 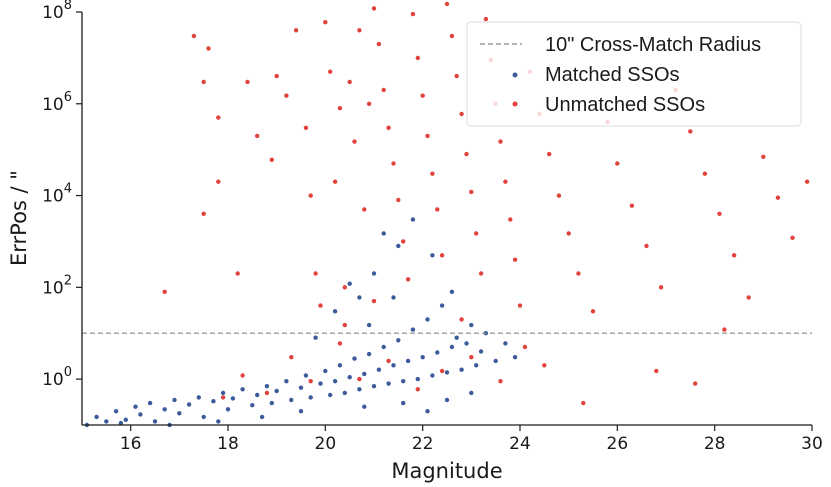 What do you see at coordinates (520, 444) in the screenshot?
I see `x-tick-label: 24` at bounding box center [520, 444].